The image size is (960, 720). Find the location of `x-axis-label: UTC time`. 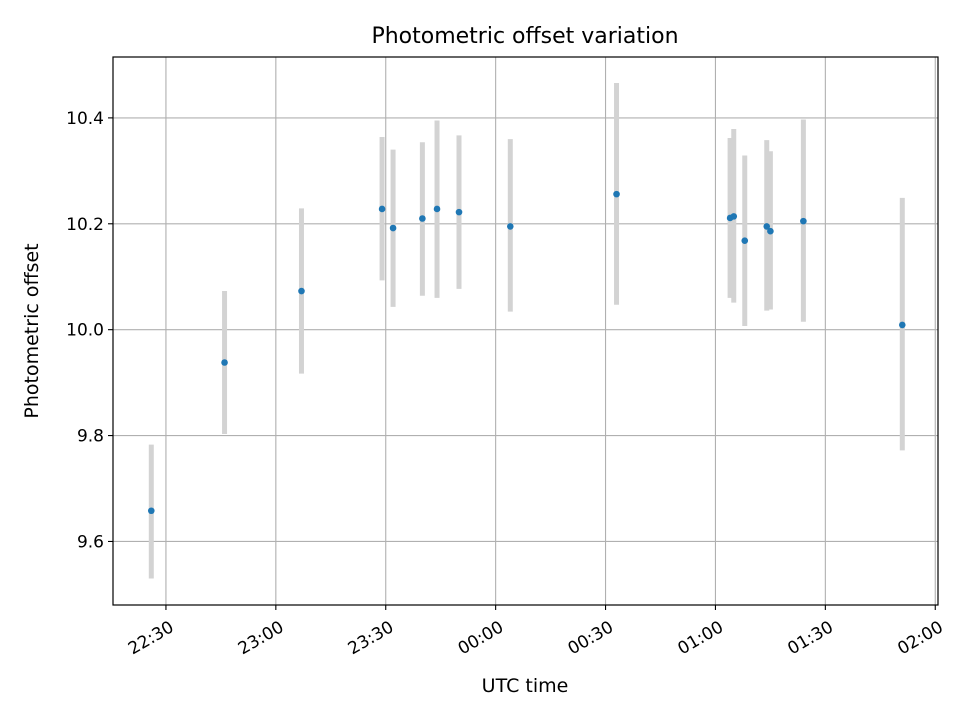

x-axis-label: UTC time is located at coordinates (525, 686).